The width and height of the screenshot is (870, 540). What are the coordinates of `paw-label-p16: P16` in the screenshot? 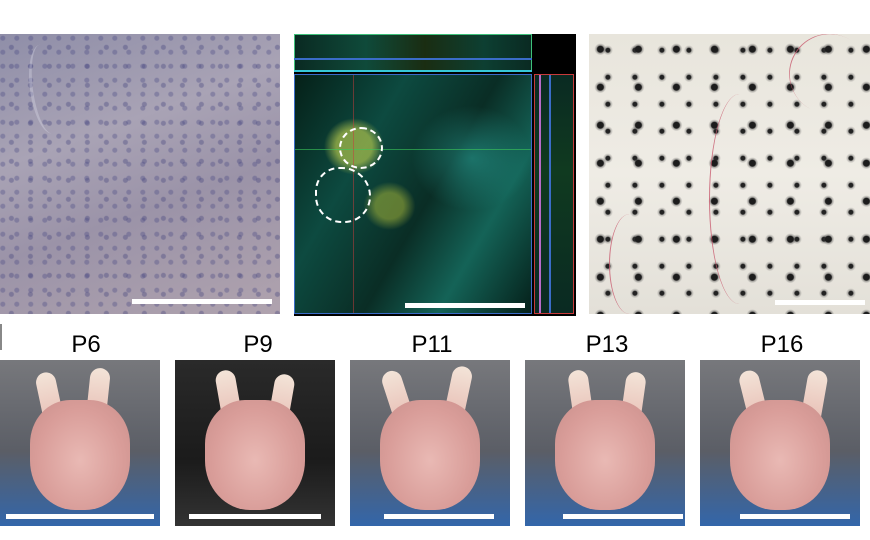 It's located at (782, 344).